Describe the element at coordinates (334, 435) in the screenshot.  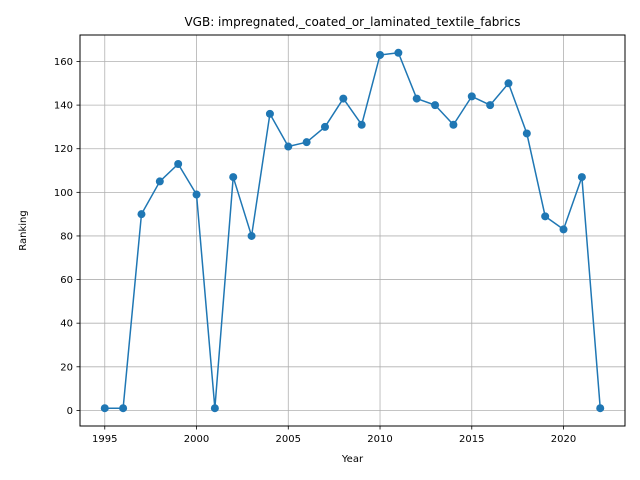
I see `x-axis: 1995 2000 2005 2010 2015 2020` at that location.